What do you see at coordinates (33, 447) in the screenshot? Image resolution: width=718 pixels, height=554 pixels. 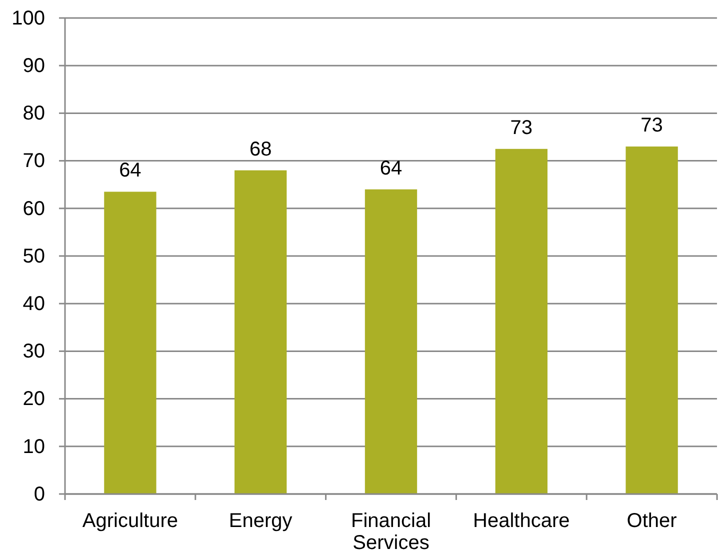 I see `y-tick-label: 10` at bounding box center [33, 447].